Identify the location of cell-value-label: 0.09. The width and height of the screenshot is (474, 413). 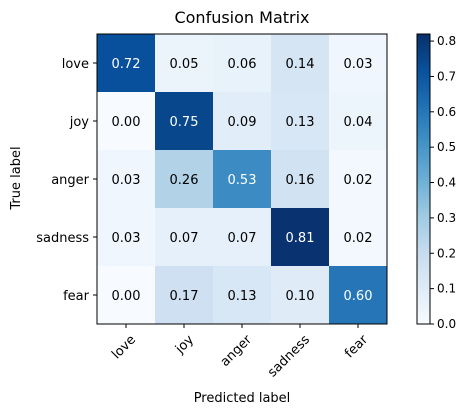
(242, 122).